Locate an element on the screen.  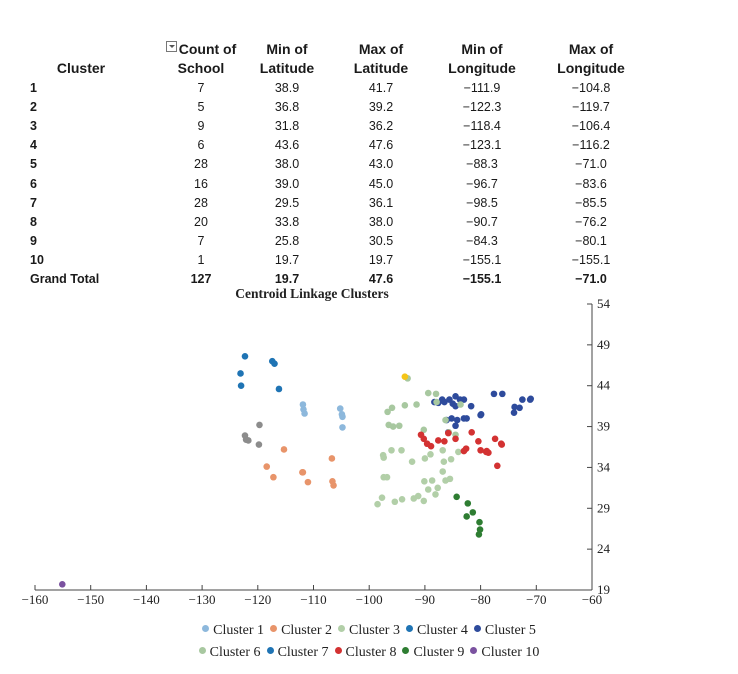
cell-min-lon: −155.1 is located at coordinates (482, 260).